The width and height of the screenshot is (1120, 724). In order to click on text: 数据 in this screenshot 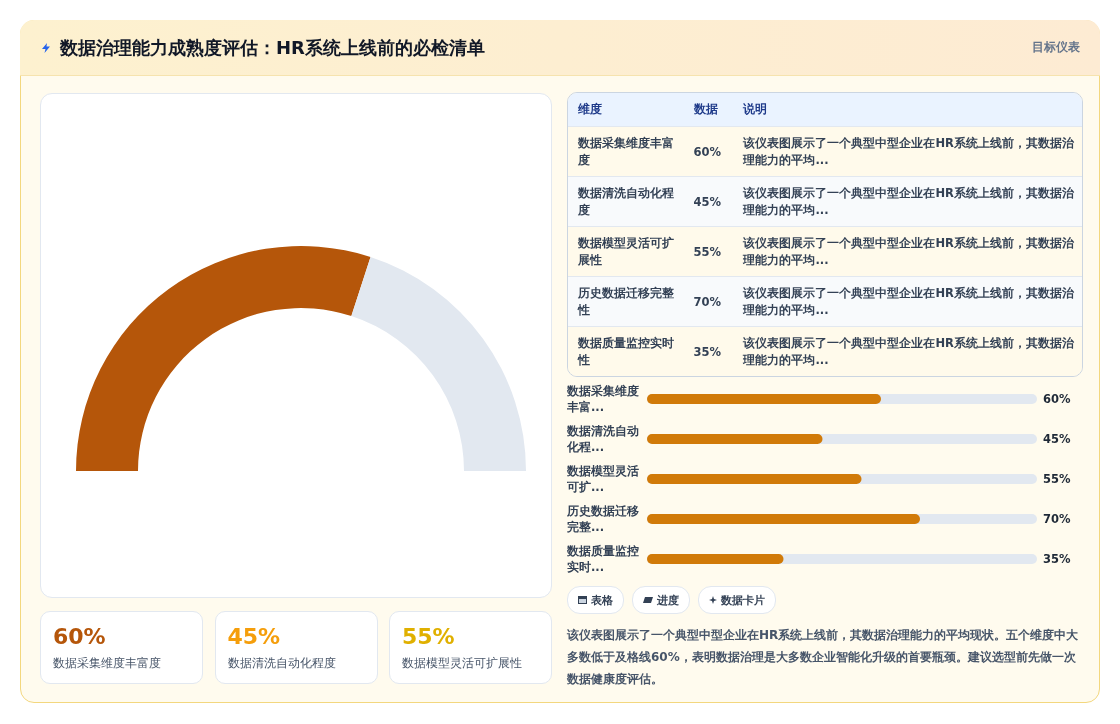, I will do `click(705, 109)`.